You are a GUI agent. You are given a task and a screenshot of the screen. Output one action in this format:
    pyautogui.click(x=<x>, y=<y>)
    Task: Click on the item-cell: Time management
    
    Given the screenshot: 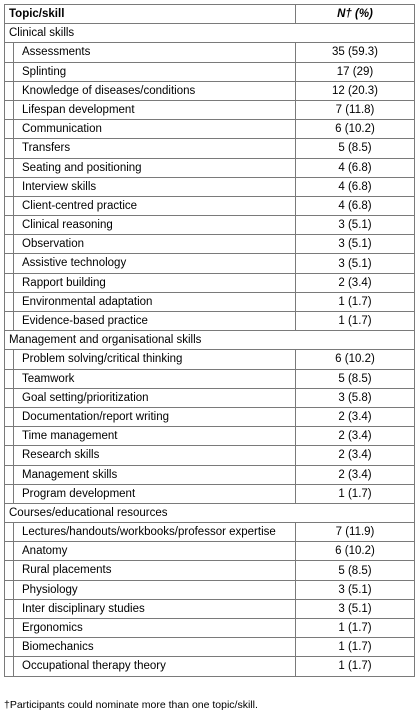 What is the action you would take?
    pyautogui.click(x=150, y=436)
    